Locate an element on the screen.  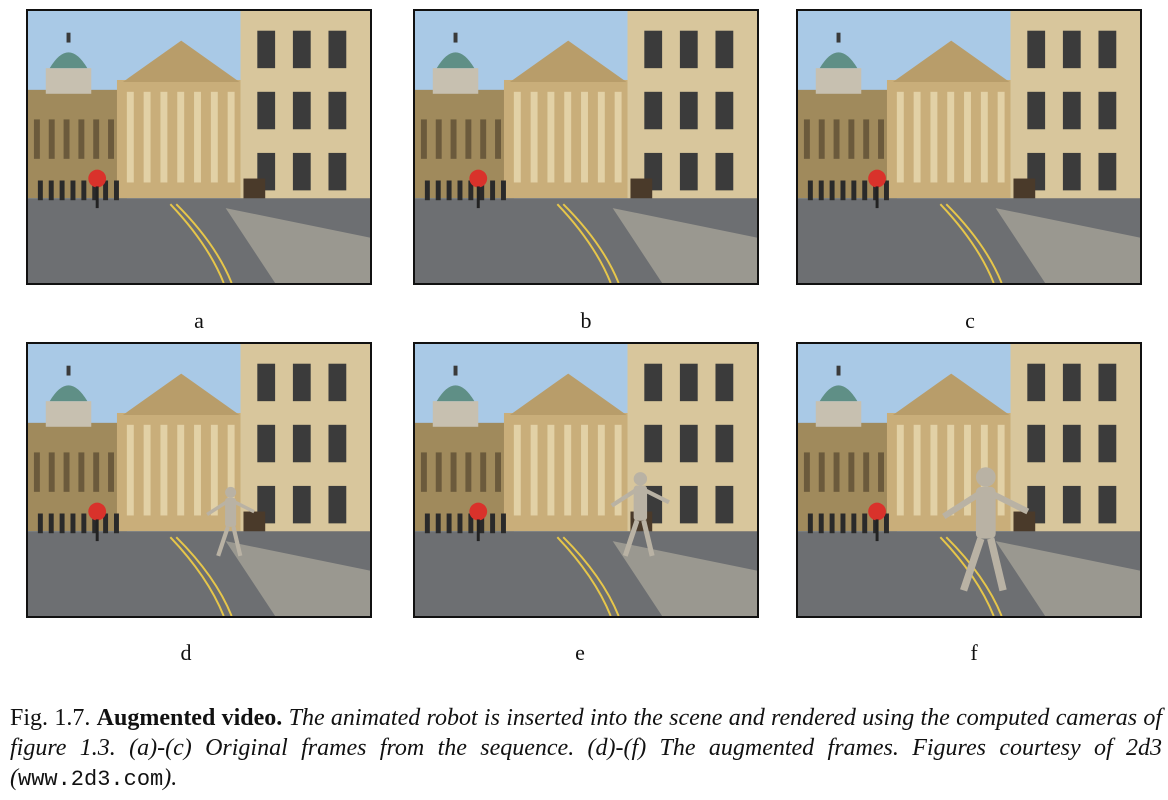
robot-head is located at coordinates (985, 477).